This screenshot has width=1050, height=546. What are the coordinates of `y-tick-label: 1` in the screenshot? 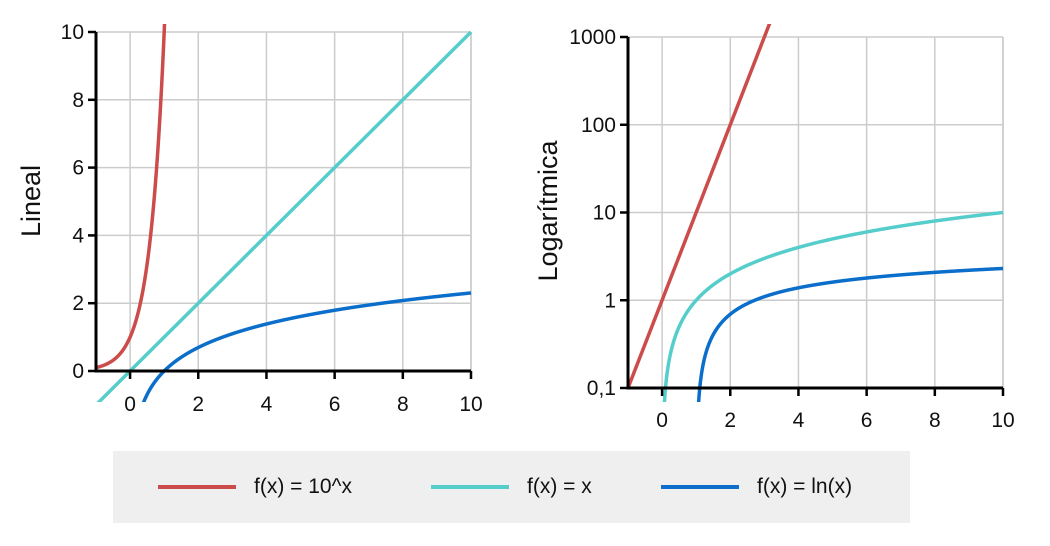 It's located at (610, 300).